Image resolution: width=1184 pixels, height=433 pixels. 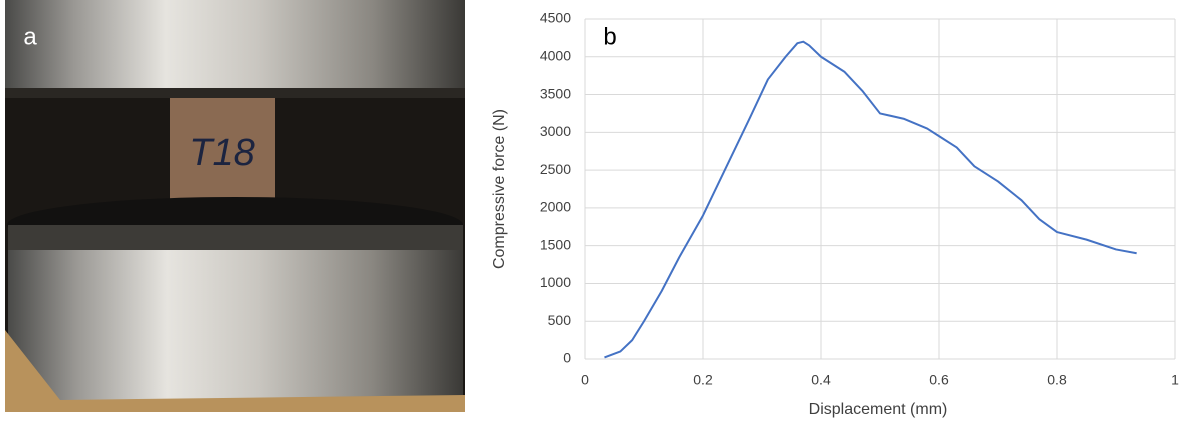 What do you see at coordinates (499, 189) in the screenshot?
I see `y-axis-title: Compressive force (N)` at bounding box center [499, 189].